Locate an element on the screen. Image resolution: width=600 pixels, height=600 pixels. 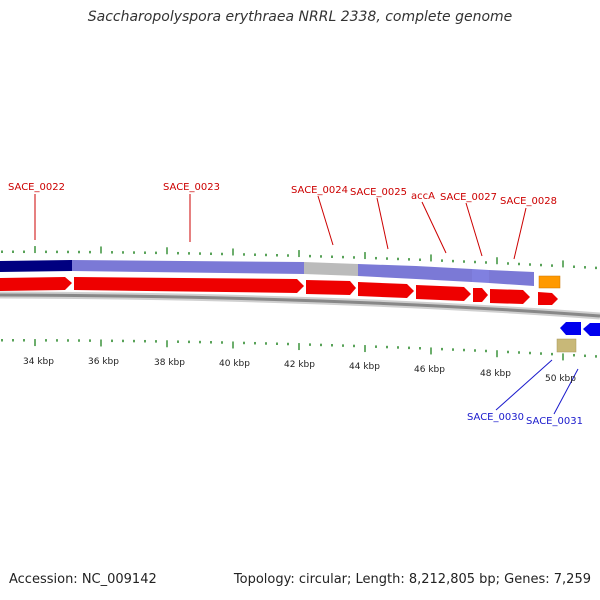
khaki-gene-block is located at coordinates (566, 345).